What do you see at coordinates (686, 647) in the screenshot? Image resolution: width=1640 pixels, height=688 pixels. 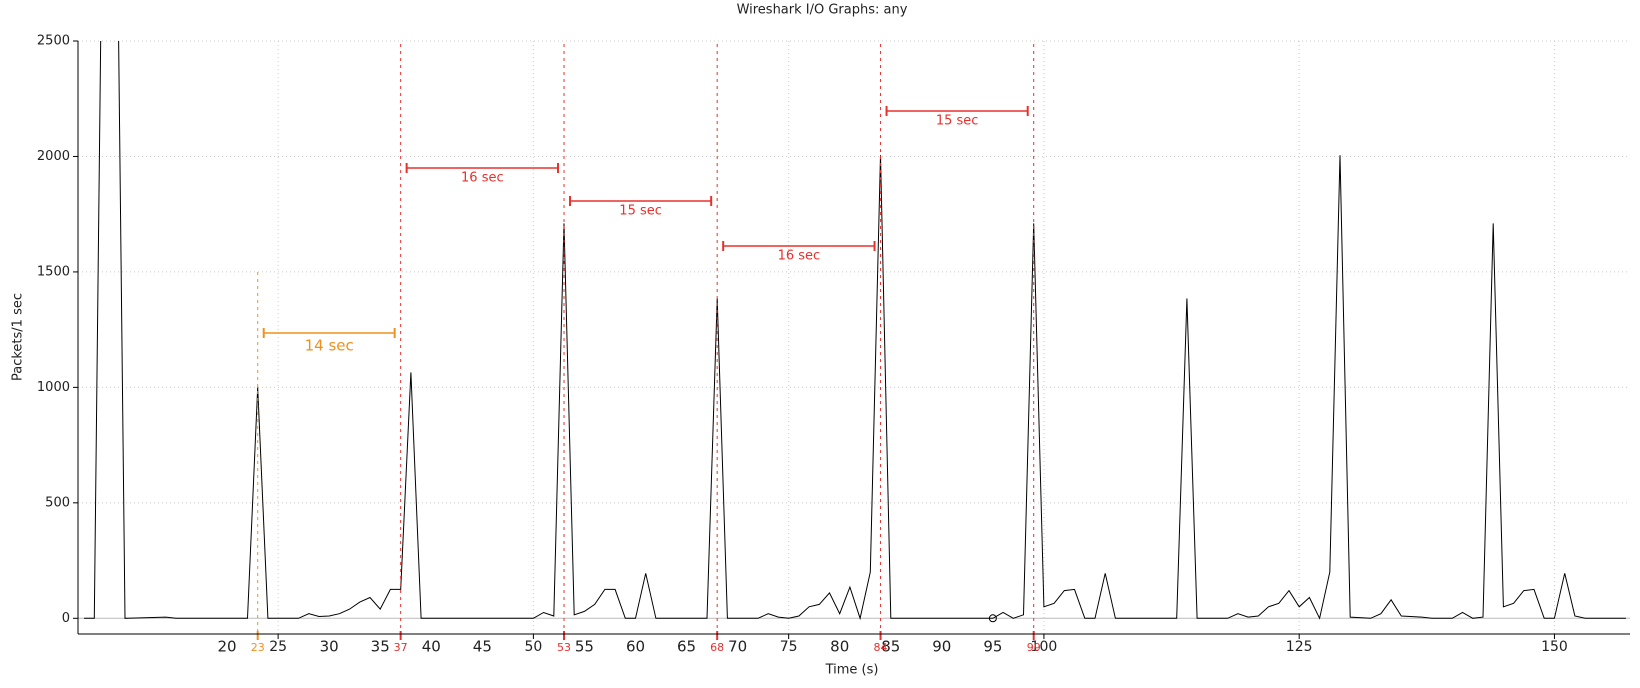 I see `handwritten-tick-label: 65` at bounding box center [686, 647].